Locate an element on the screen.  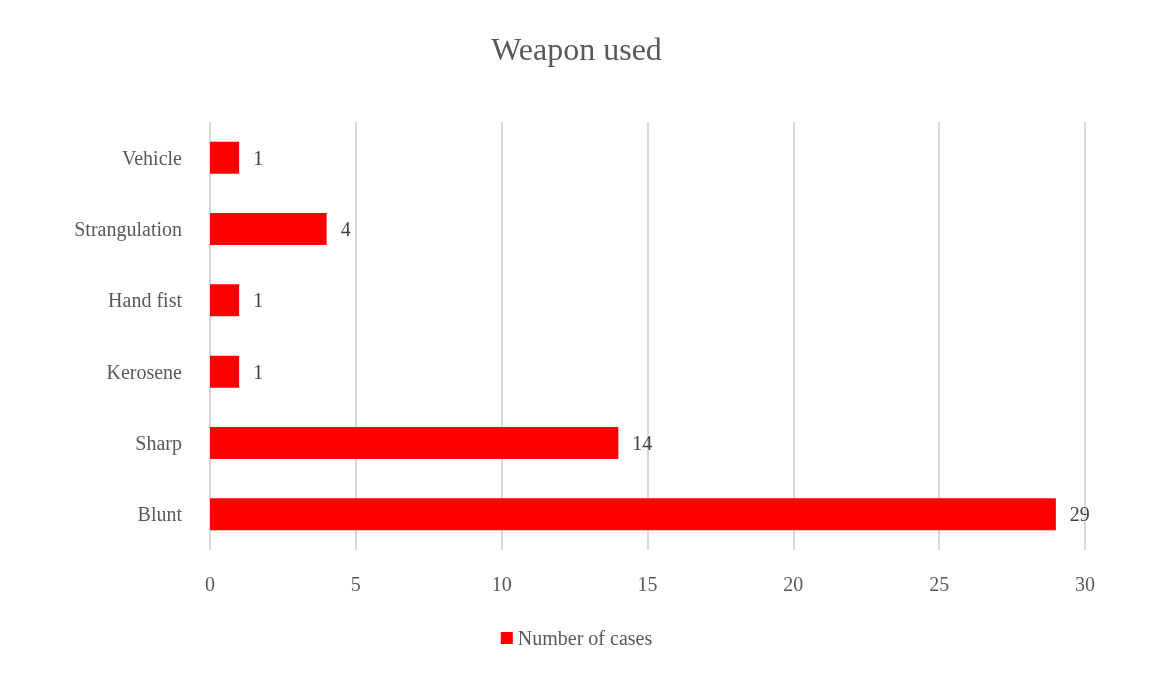
x-tick-label: 30 is located at coordinates (1085, 584).